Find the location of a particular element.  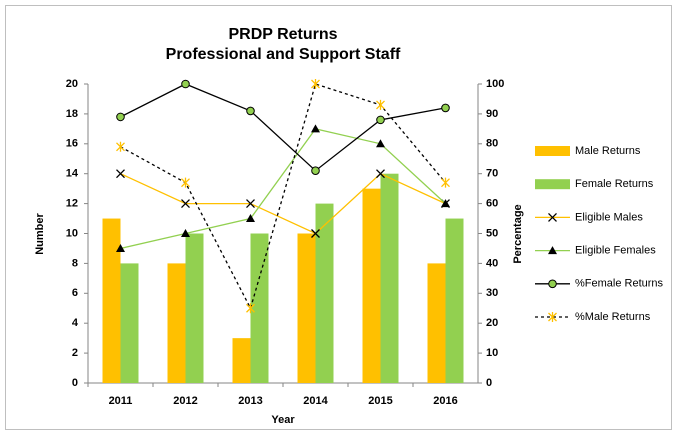

y-tick-label: 4 is located at coordinates (75, 323).